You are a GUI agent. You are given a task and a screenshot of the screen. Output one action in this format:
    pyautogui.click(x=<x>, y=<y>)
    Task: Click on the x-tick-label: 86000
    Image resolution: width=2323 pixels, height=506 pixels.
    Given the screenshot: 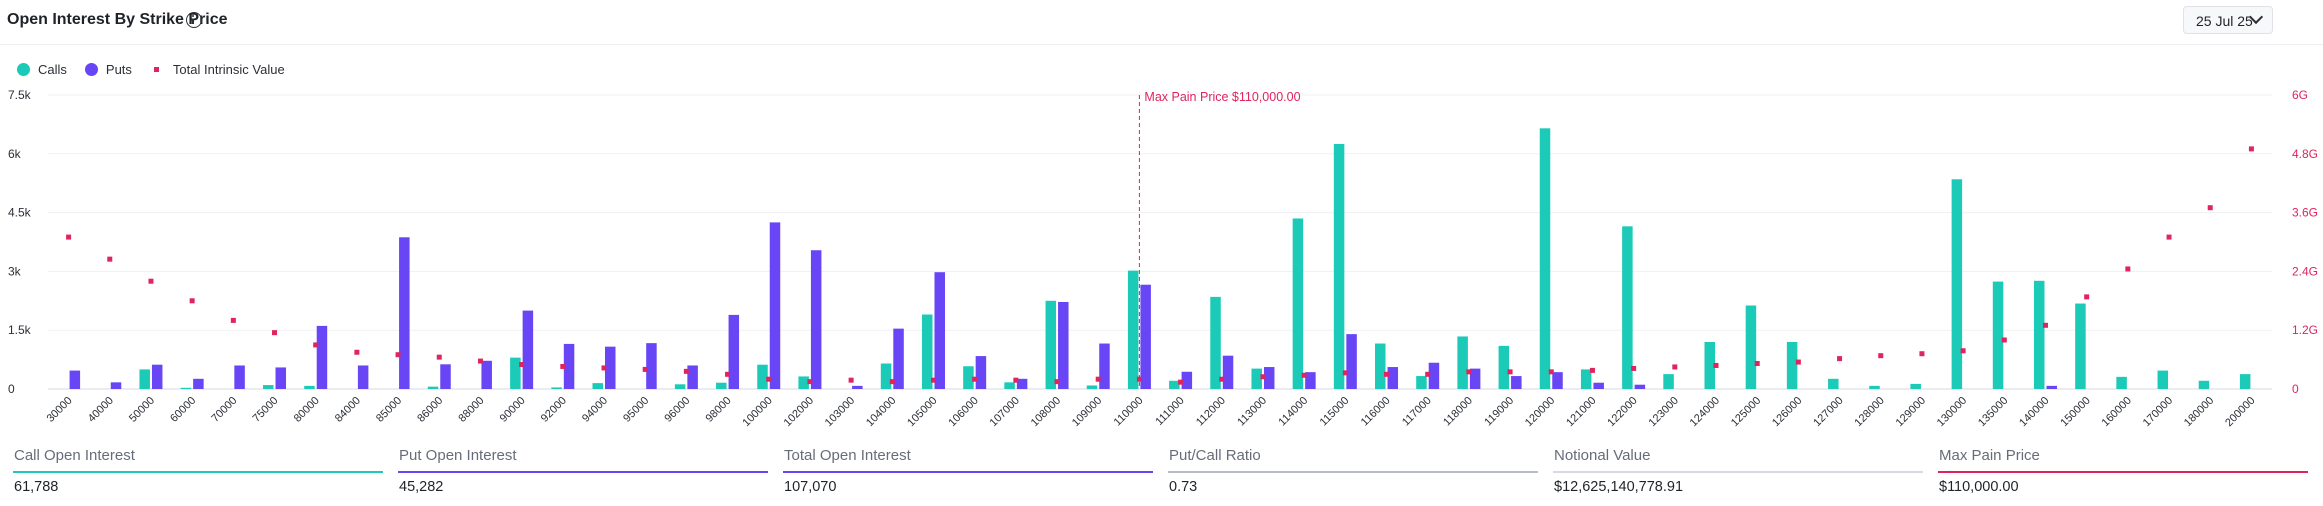 What is the action you would take?
    pyautogui.click(x=430, y=410)
    